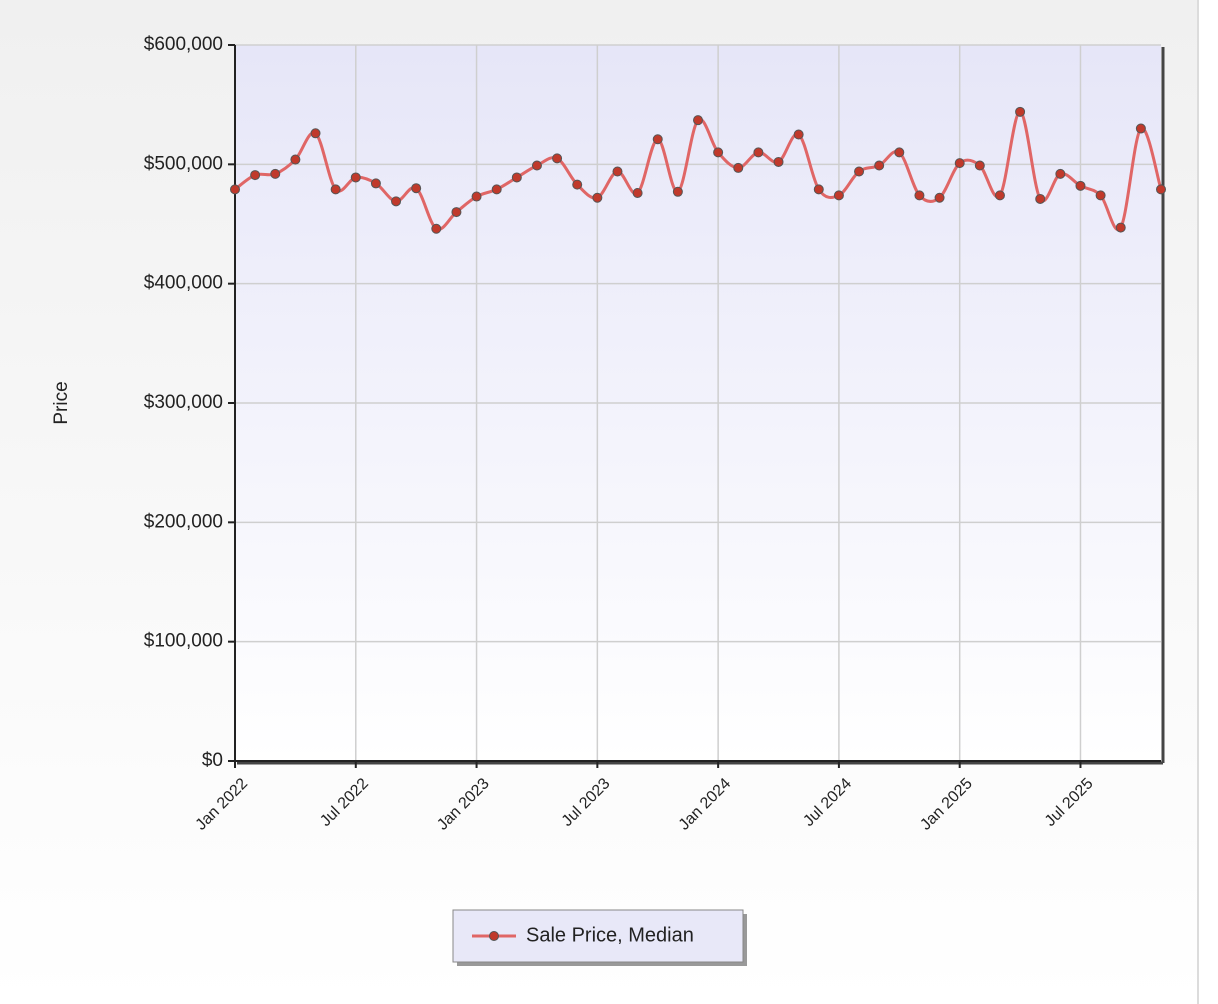  Describe the element at coordinates (61, 402) in the screenshot. I see `y-axis-label: Price` at that location.